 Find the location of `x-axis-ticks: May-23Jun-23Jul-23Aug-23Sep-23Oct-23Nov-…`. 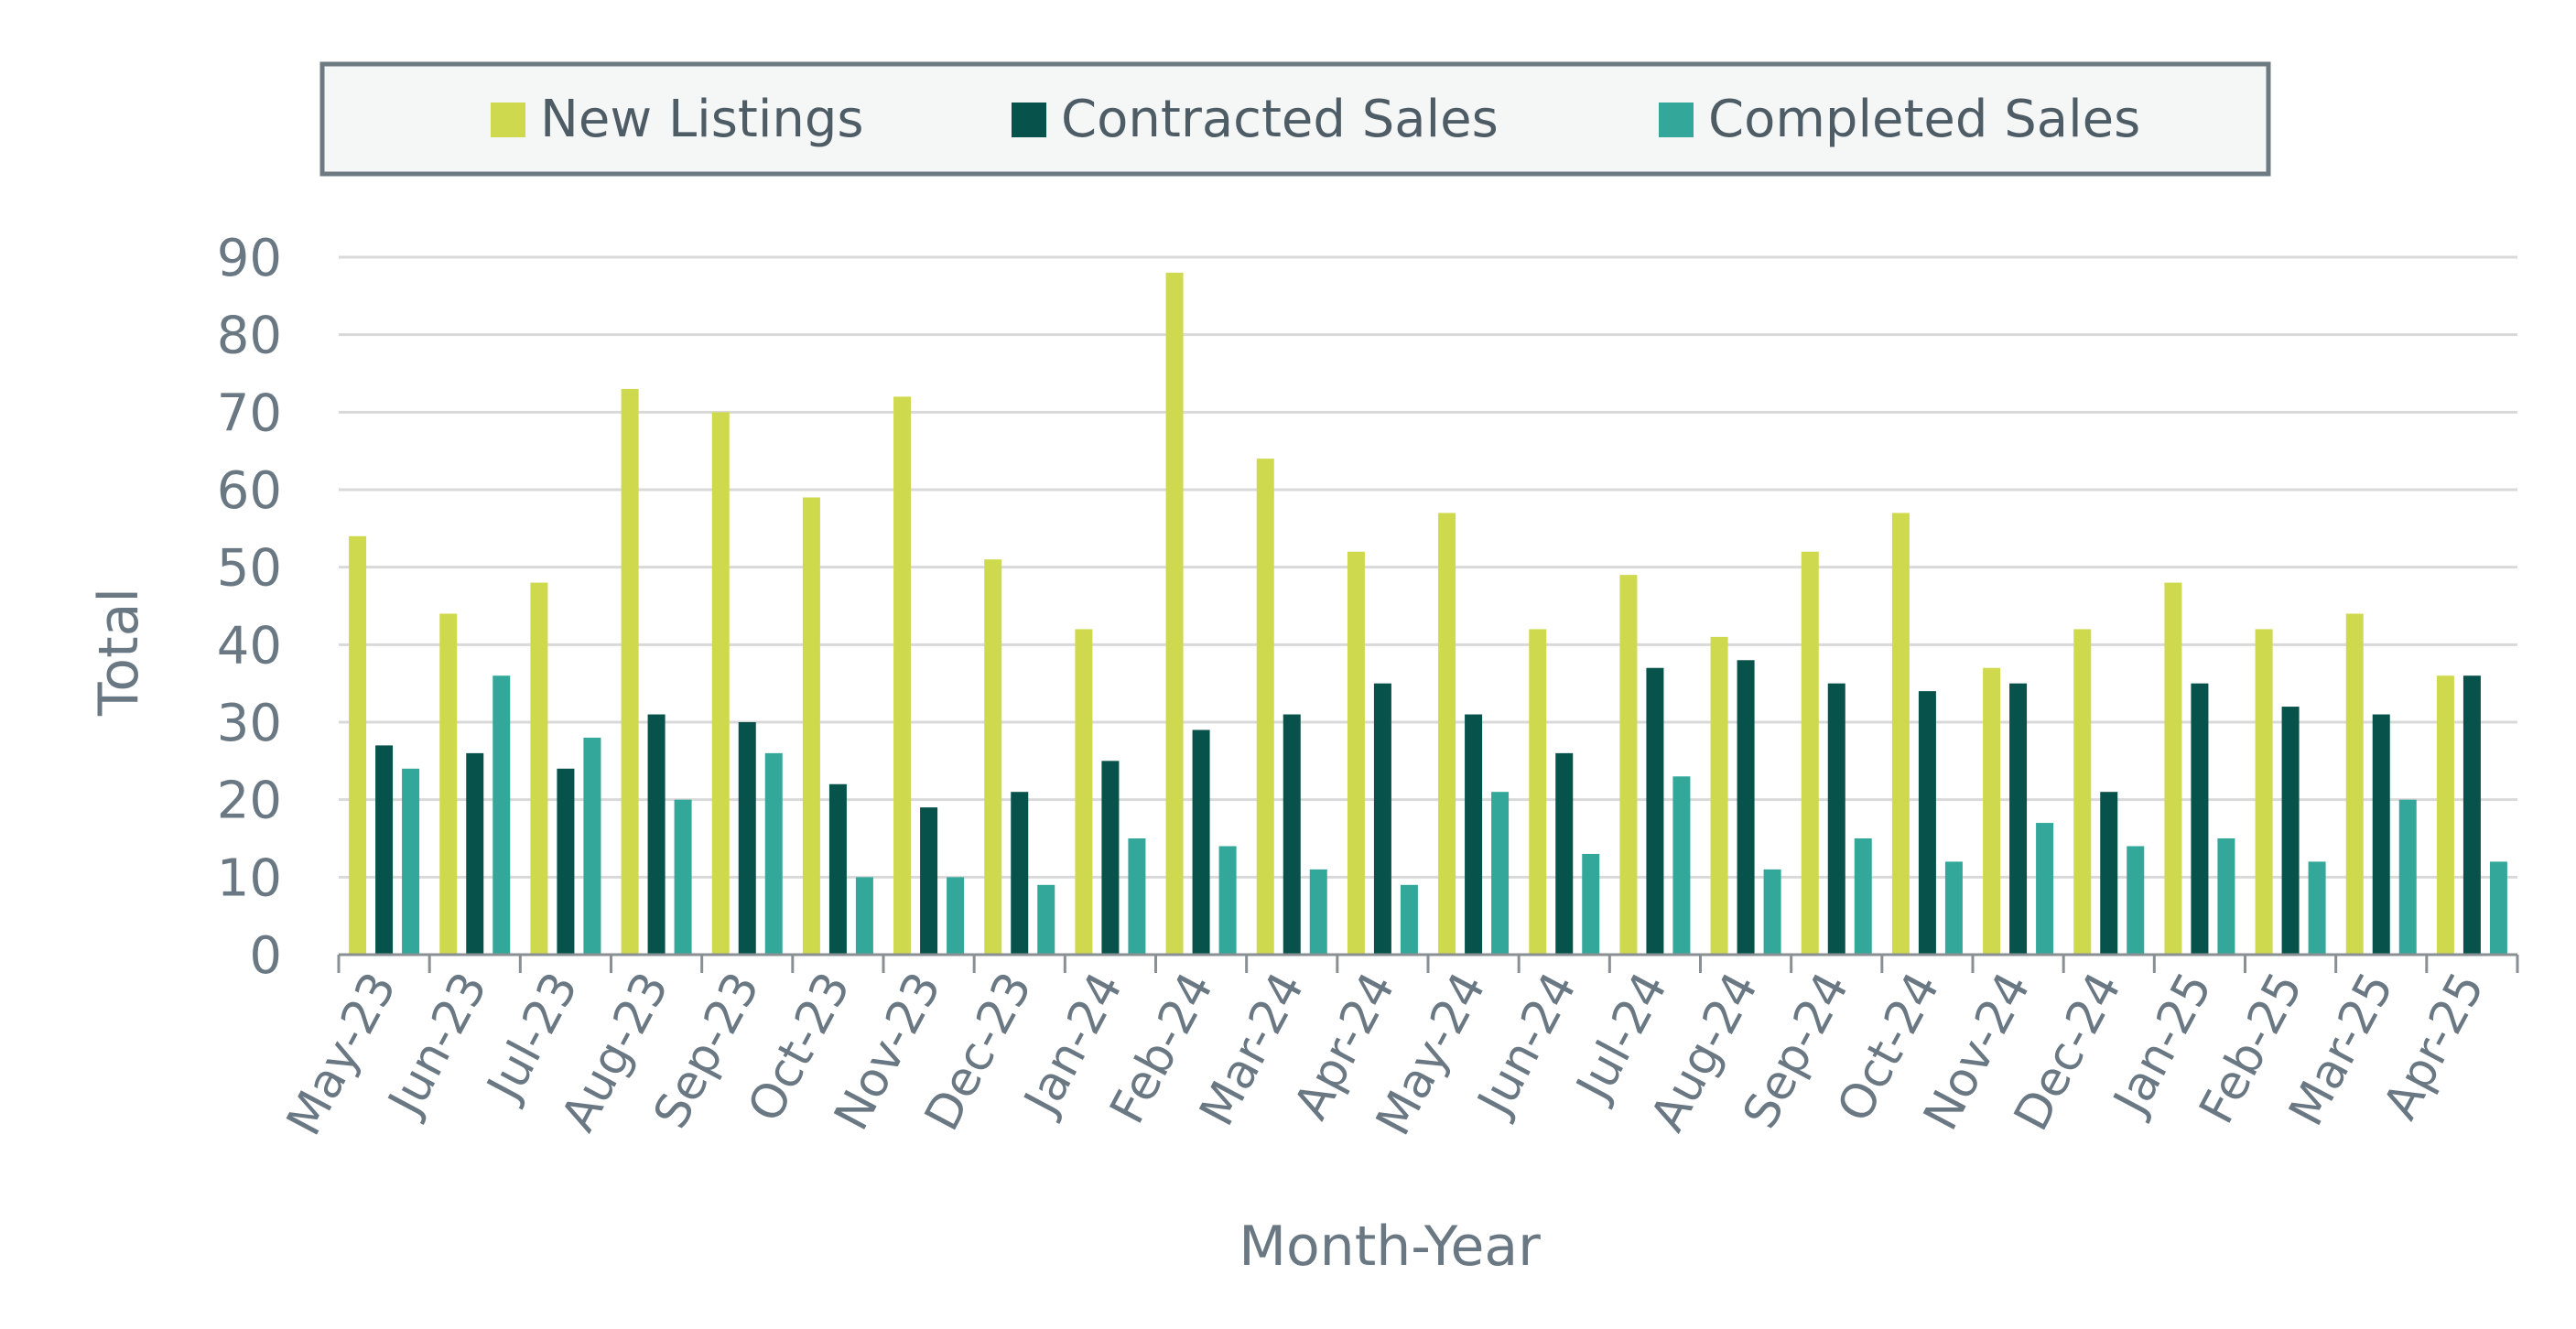

x-axis-ticks: May-23Jun-23Jul-23Aug-23Sep-23Oct-23Nov-… is located at coordinates (1386, 1054).